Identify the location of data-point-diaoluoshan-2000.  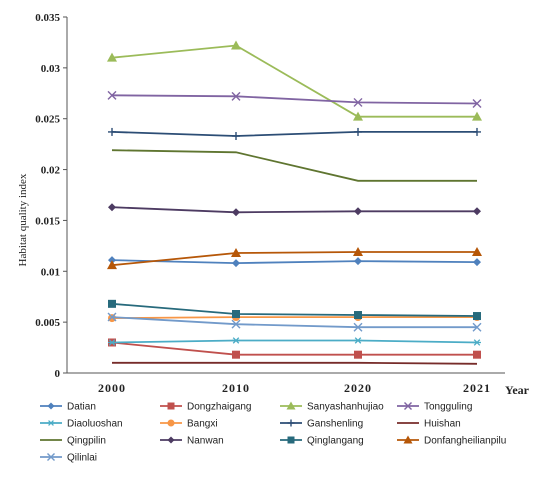
(112, 342).